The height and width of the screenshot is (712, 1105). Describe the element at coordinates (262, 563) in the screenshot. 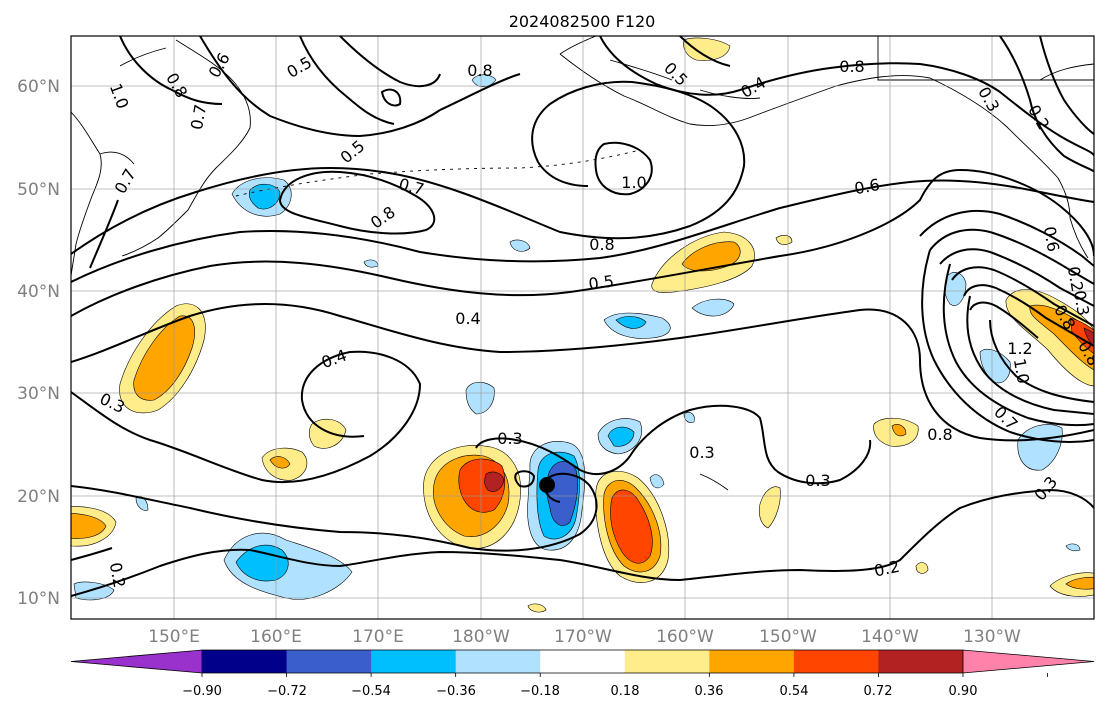

I see `neg-area-west-pacific-core` at that location.